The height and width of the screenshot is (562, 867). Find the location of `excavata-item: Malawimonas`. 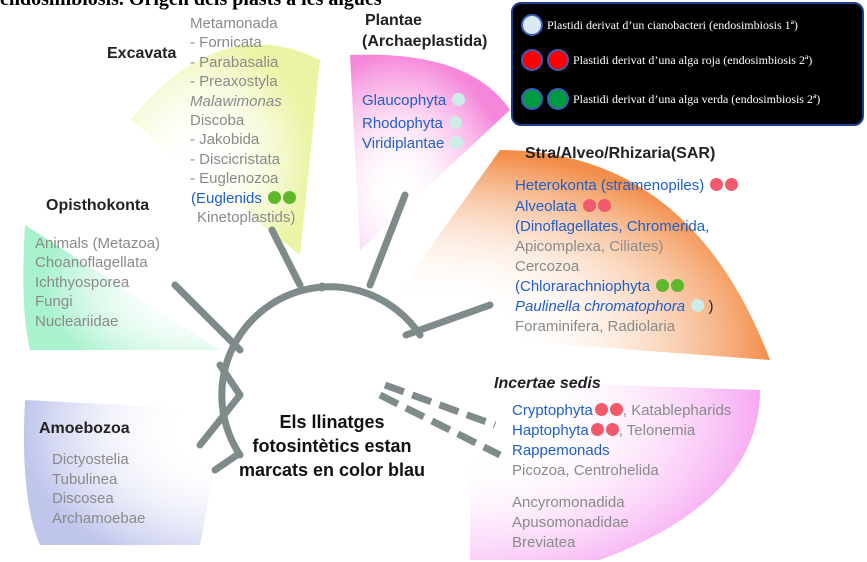

excavata-item: Malawimonas is located at coordinates (236, 101).